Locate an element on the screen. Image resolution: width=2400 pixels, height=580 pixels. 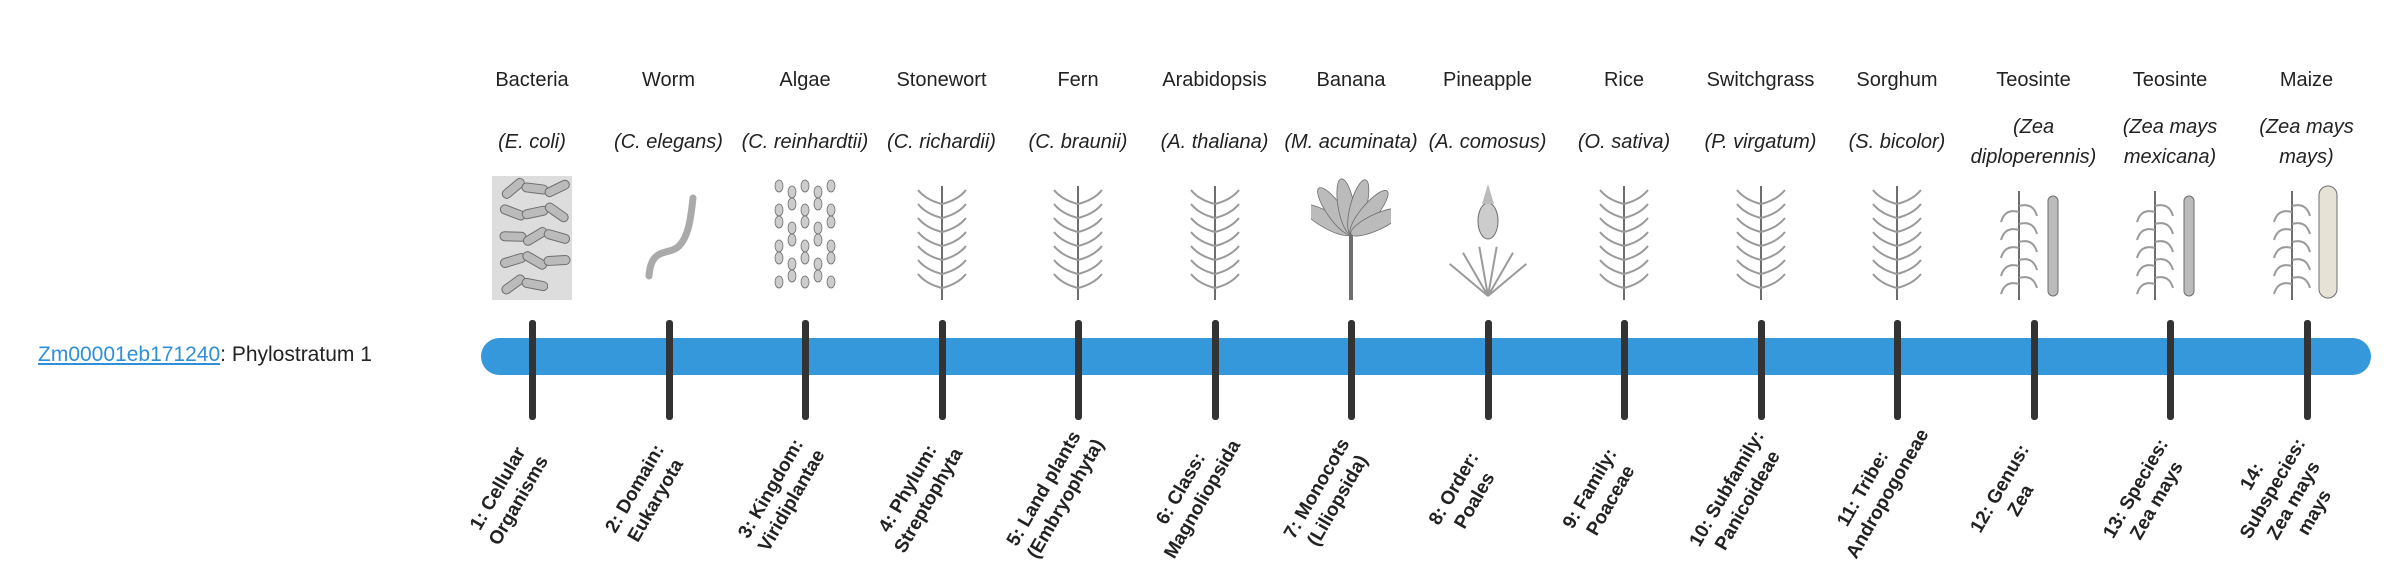
rank-label-text: 8: Order: Poales is located at coordinates (1461, 490).